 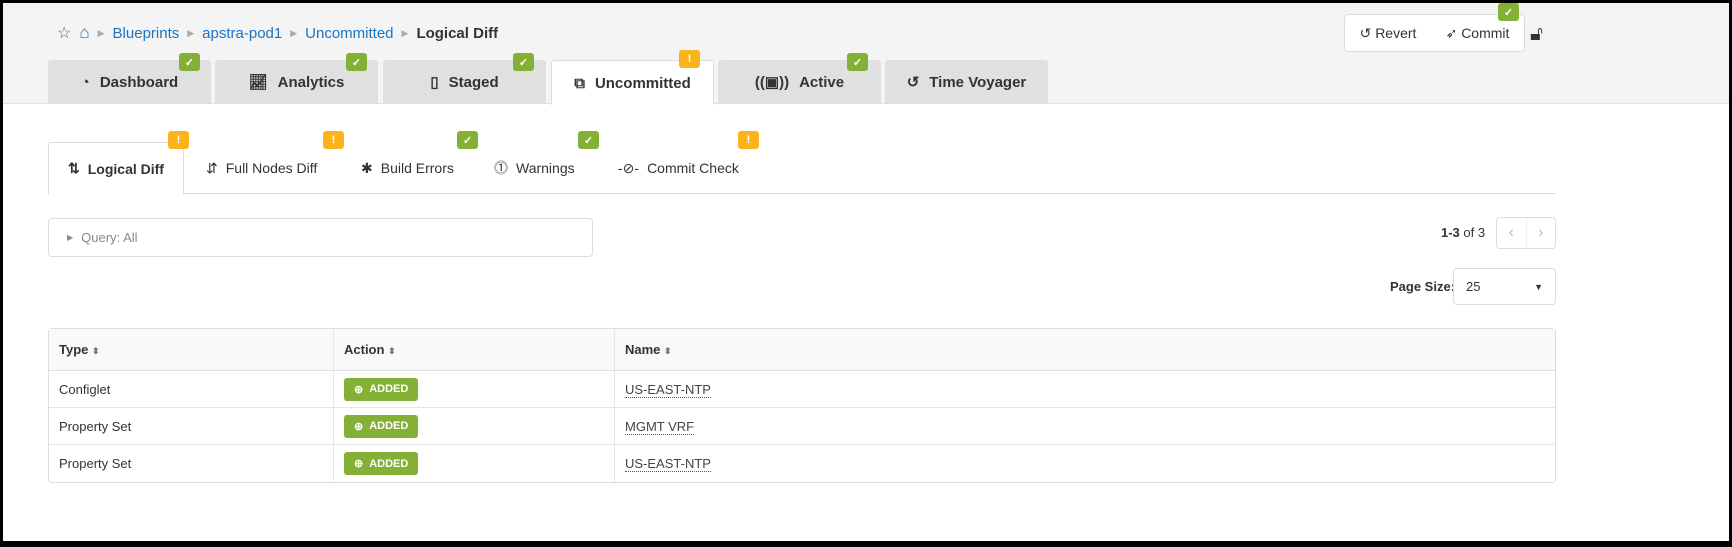 I want to click on page-size-select: 25 ▼, so click(x=1504, y=286).